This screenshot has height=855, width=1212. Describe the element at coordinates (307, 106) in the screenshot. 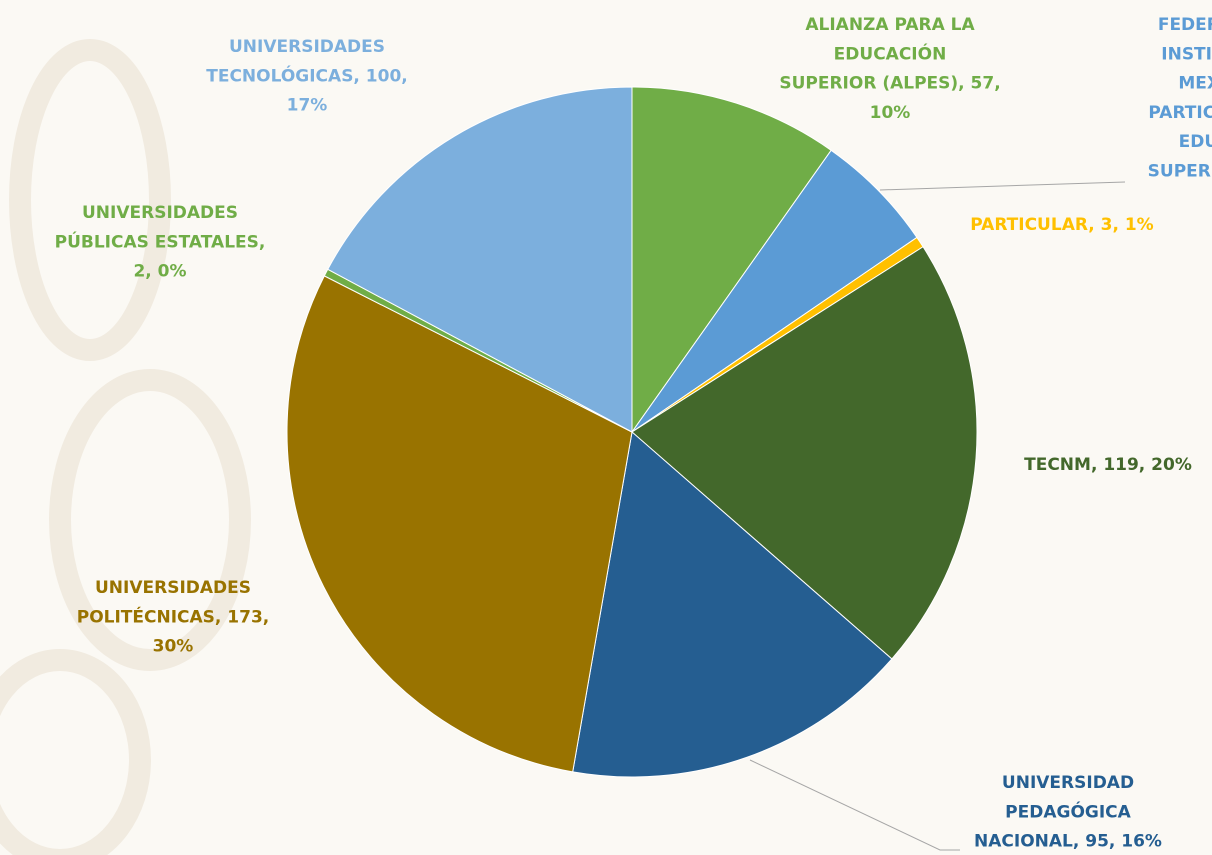

I see `data-label: 17%` at that location.